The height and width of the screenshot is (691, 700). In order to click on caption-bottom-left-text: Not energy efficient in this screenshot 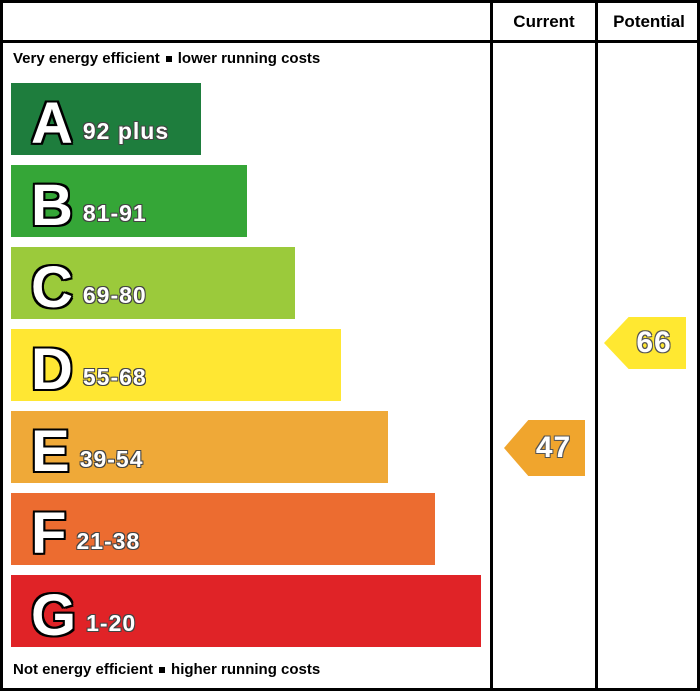, I will do `click(83, 669)`.